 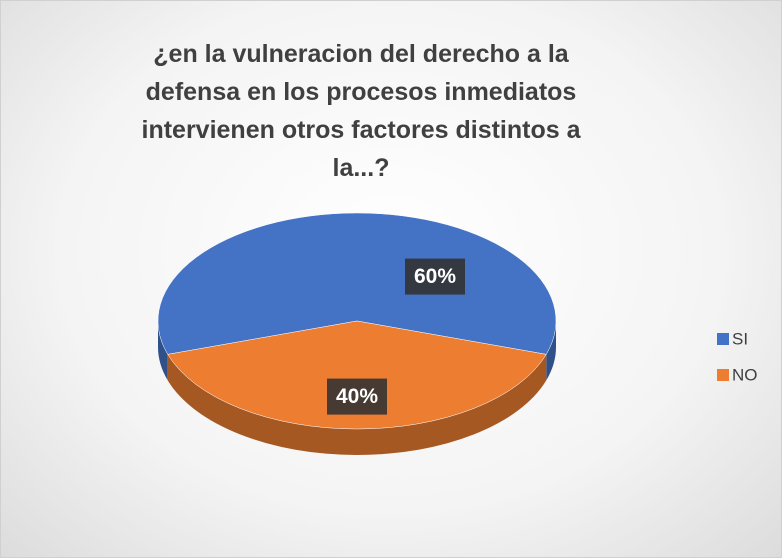 What do you see at coordinates (745, 374) in the screenshot?
I see `legend-label: NO` at bounding box center [745, 374].